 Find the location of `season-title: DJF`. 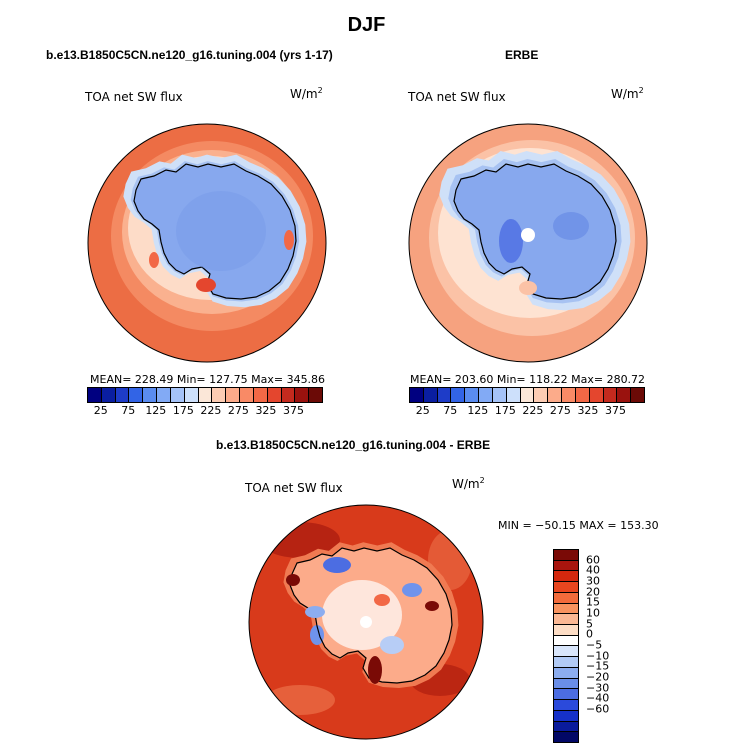

season-title: DJF is located at coordinates (366, 25).